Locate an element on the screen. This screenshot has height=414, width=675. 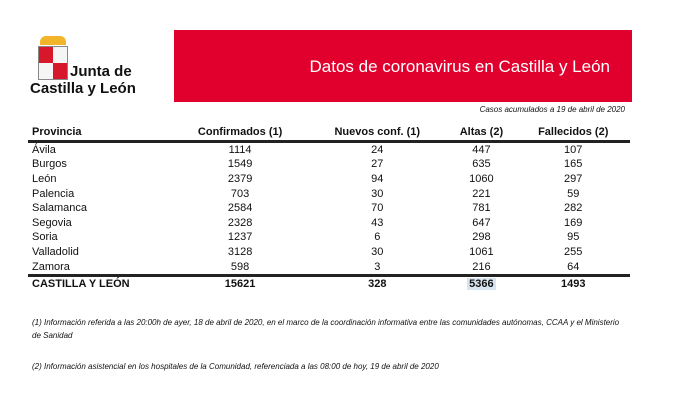
table-cell: 598 is located at coordinates (240, 266).